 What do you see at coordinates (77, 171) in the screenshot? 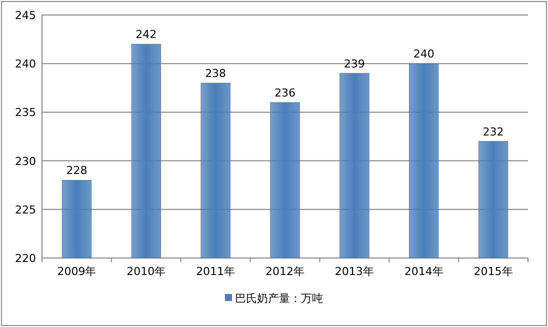
I see `data-label: 228` at bounding box center [77, 171].